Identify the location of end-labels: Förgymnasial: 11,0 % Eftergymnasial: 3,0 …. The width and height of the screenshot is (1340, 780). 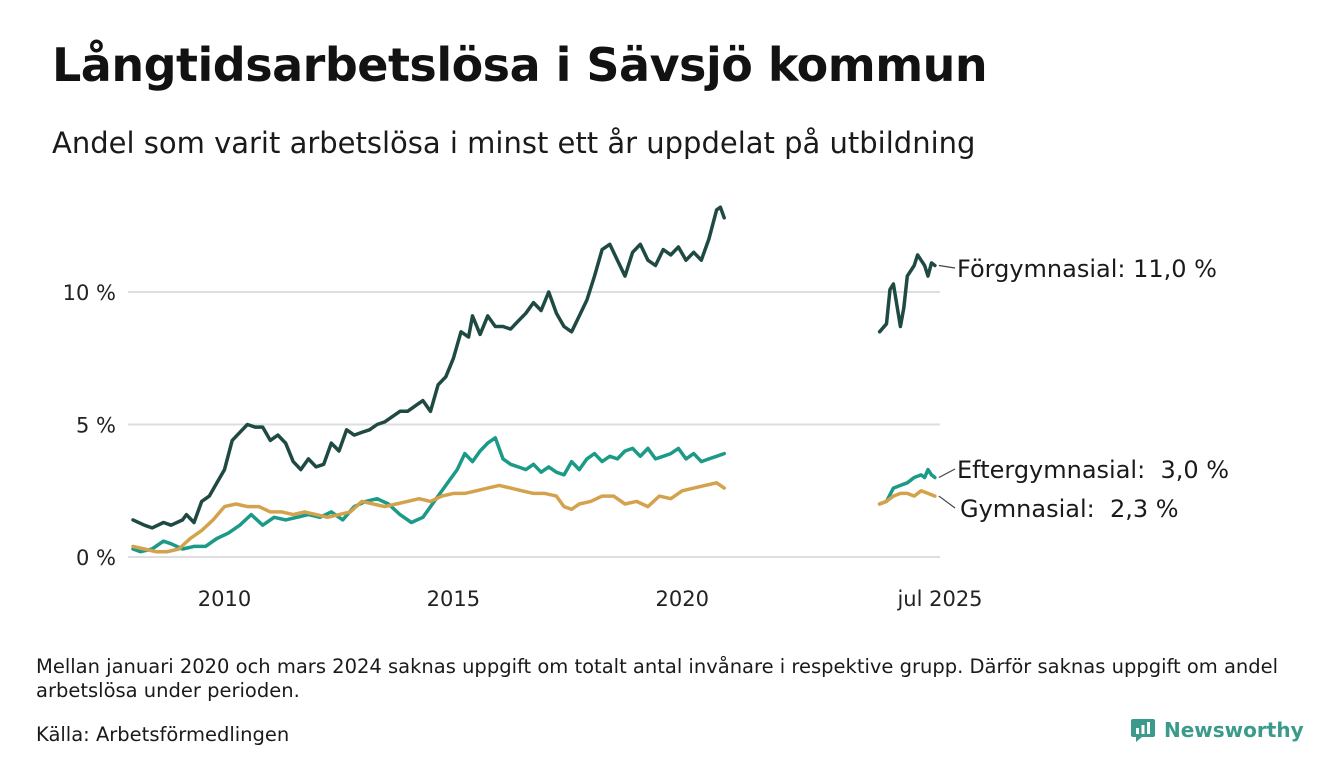
(1083, 389).